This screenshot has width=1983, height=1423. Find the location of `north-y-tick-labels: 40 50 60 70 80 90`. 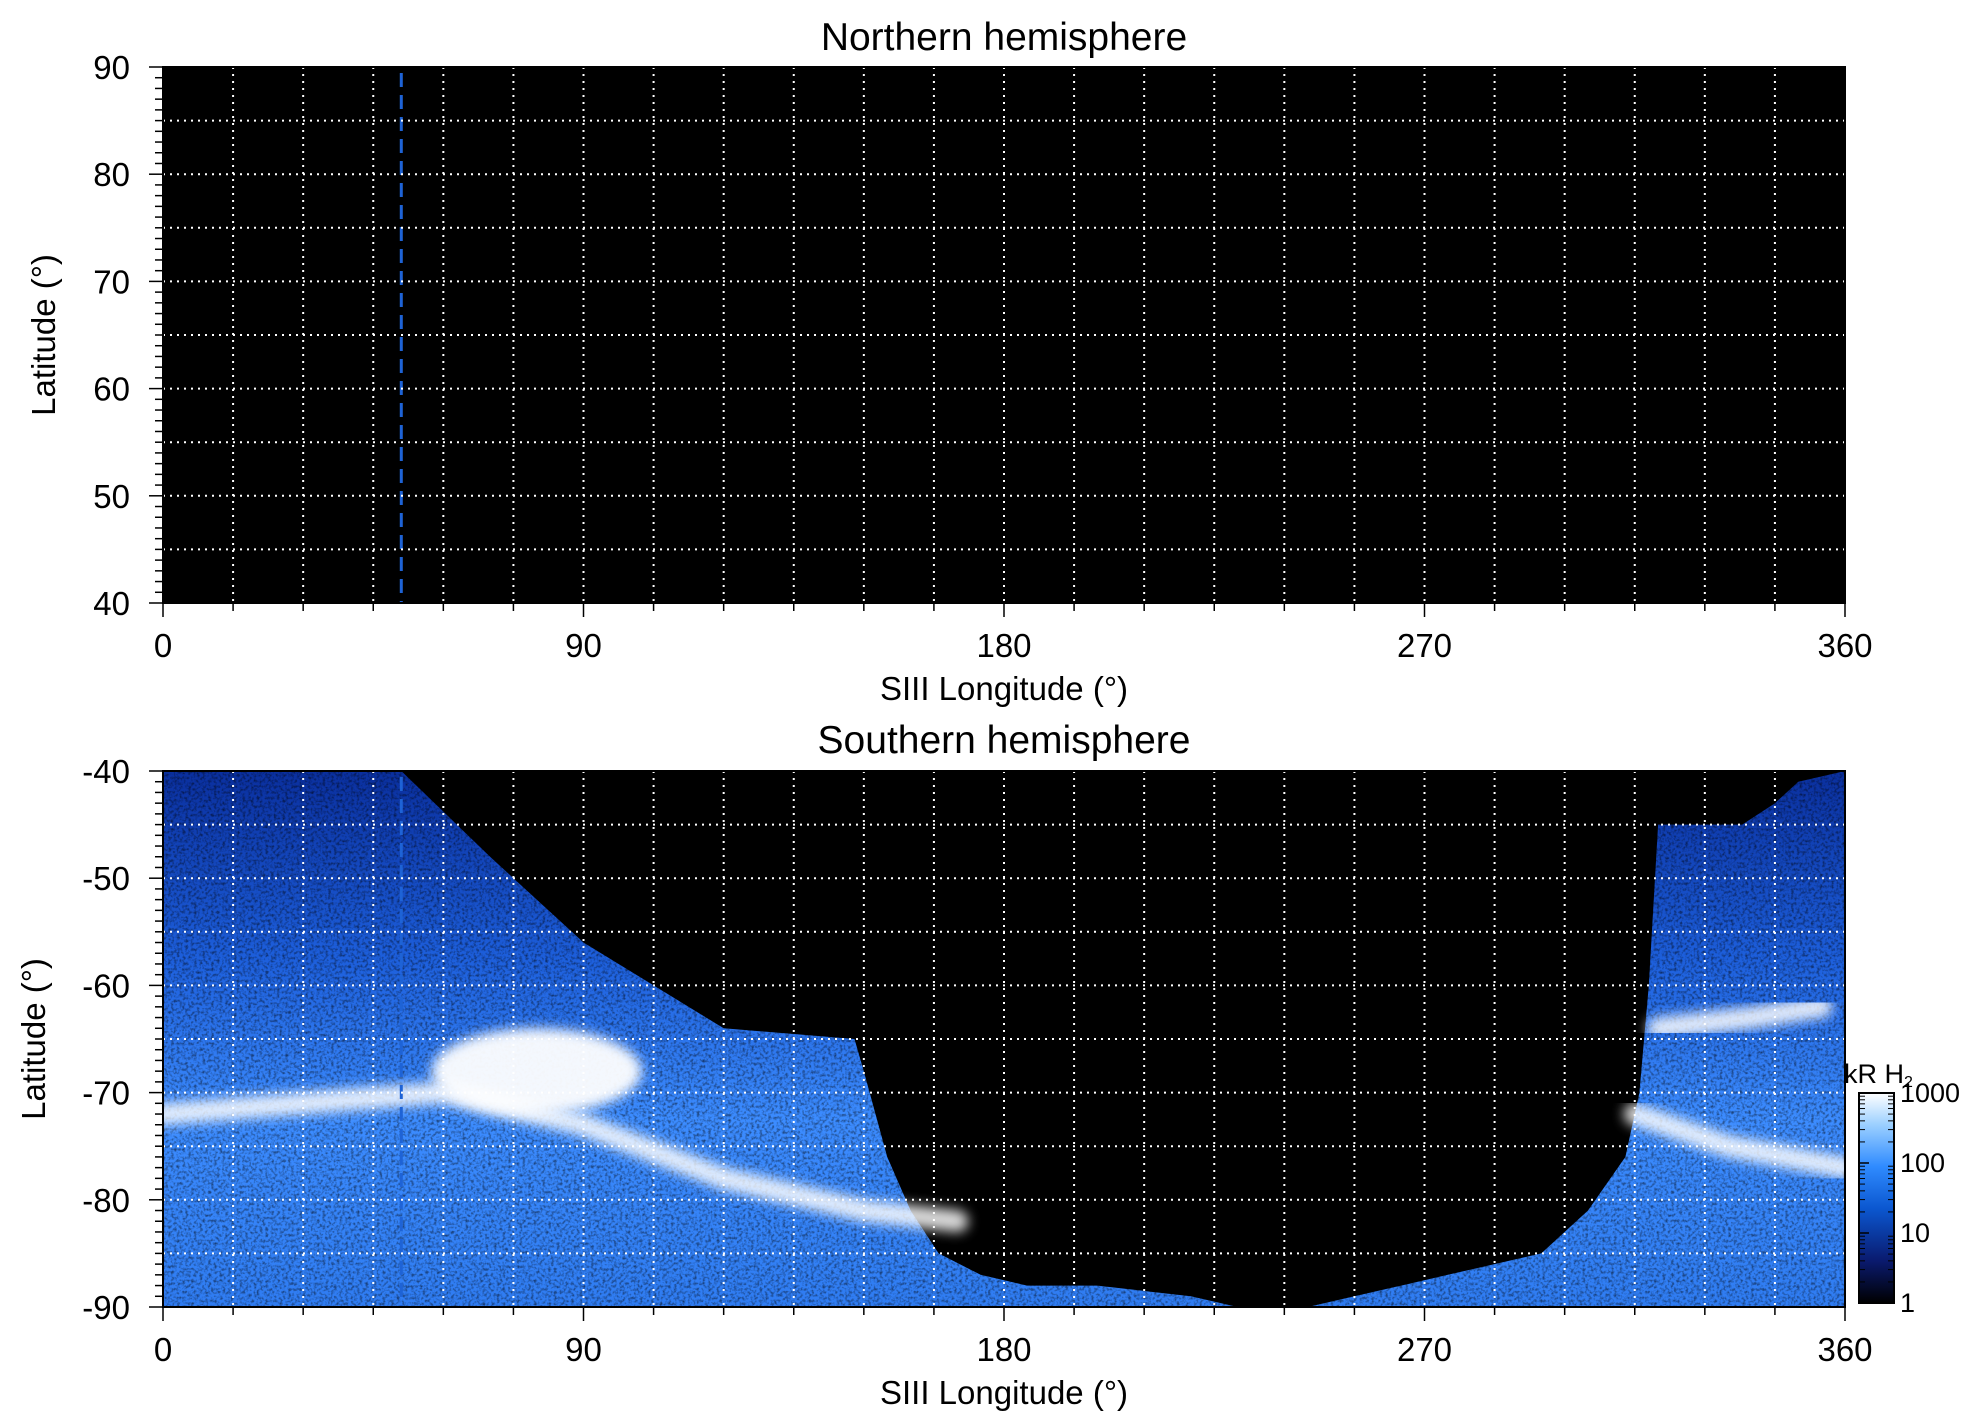

north-y-tick-labels: 40 50 60 70 80 90 is located at coordinates (111, 335).